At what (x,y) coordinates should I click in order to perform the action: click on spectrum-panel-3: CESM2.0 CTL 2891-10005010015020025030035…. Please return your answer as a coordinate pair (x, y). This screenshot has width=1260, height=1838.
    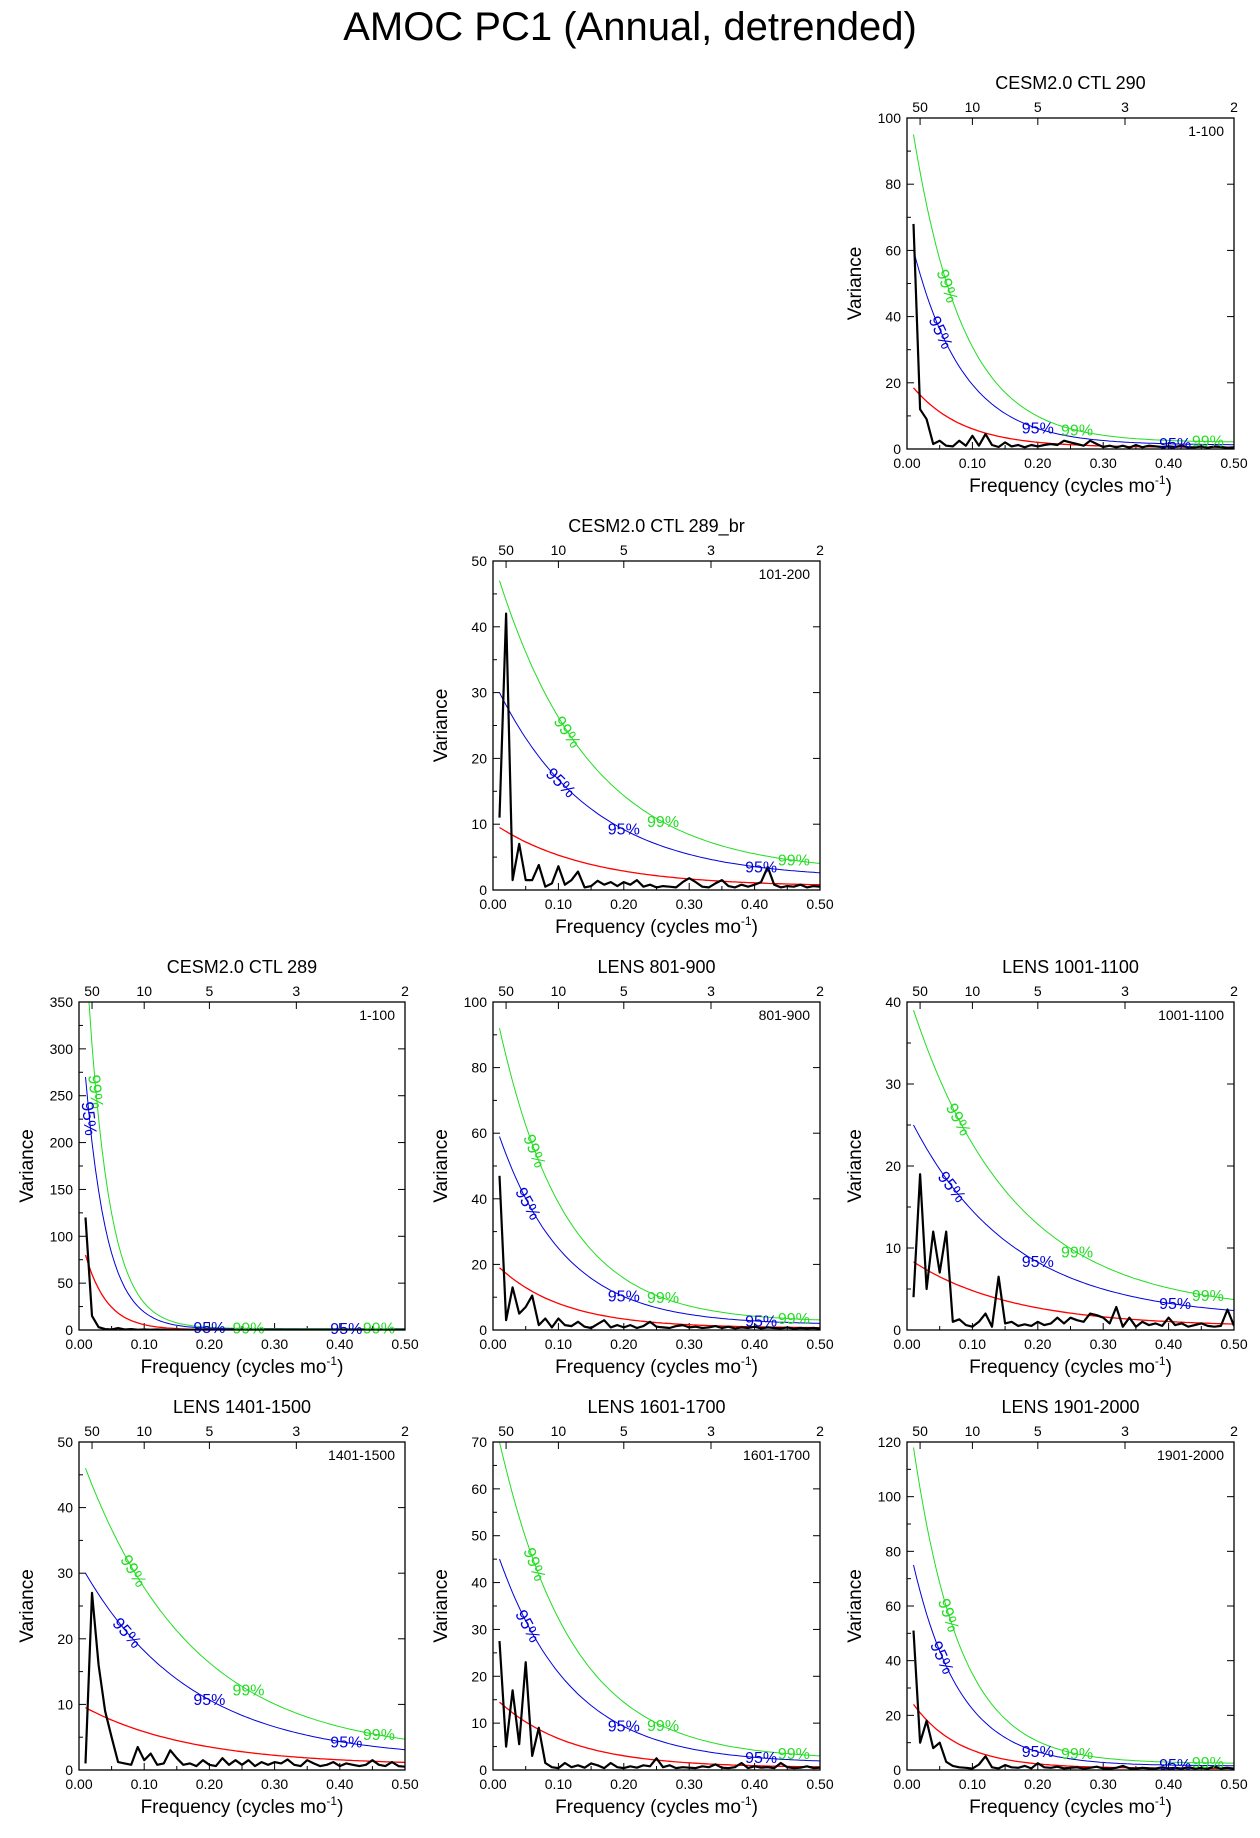
    Looking at the image, I should click on (218, 1167).